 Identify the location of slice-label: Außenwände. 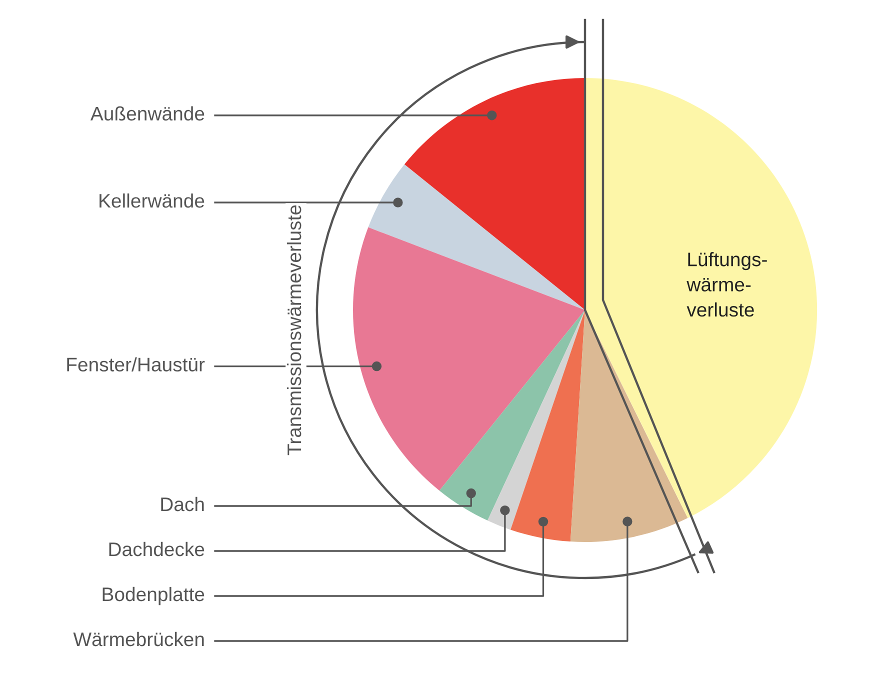
(147, 113).